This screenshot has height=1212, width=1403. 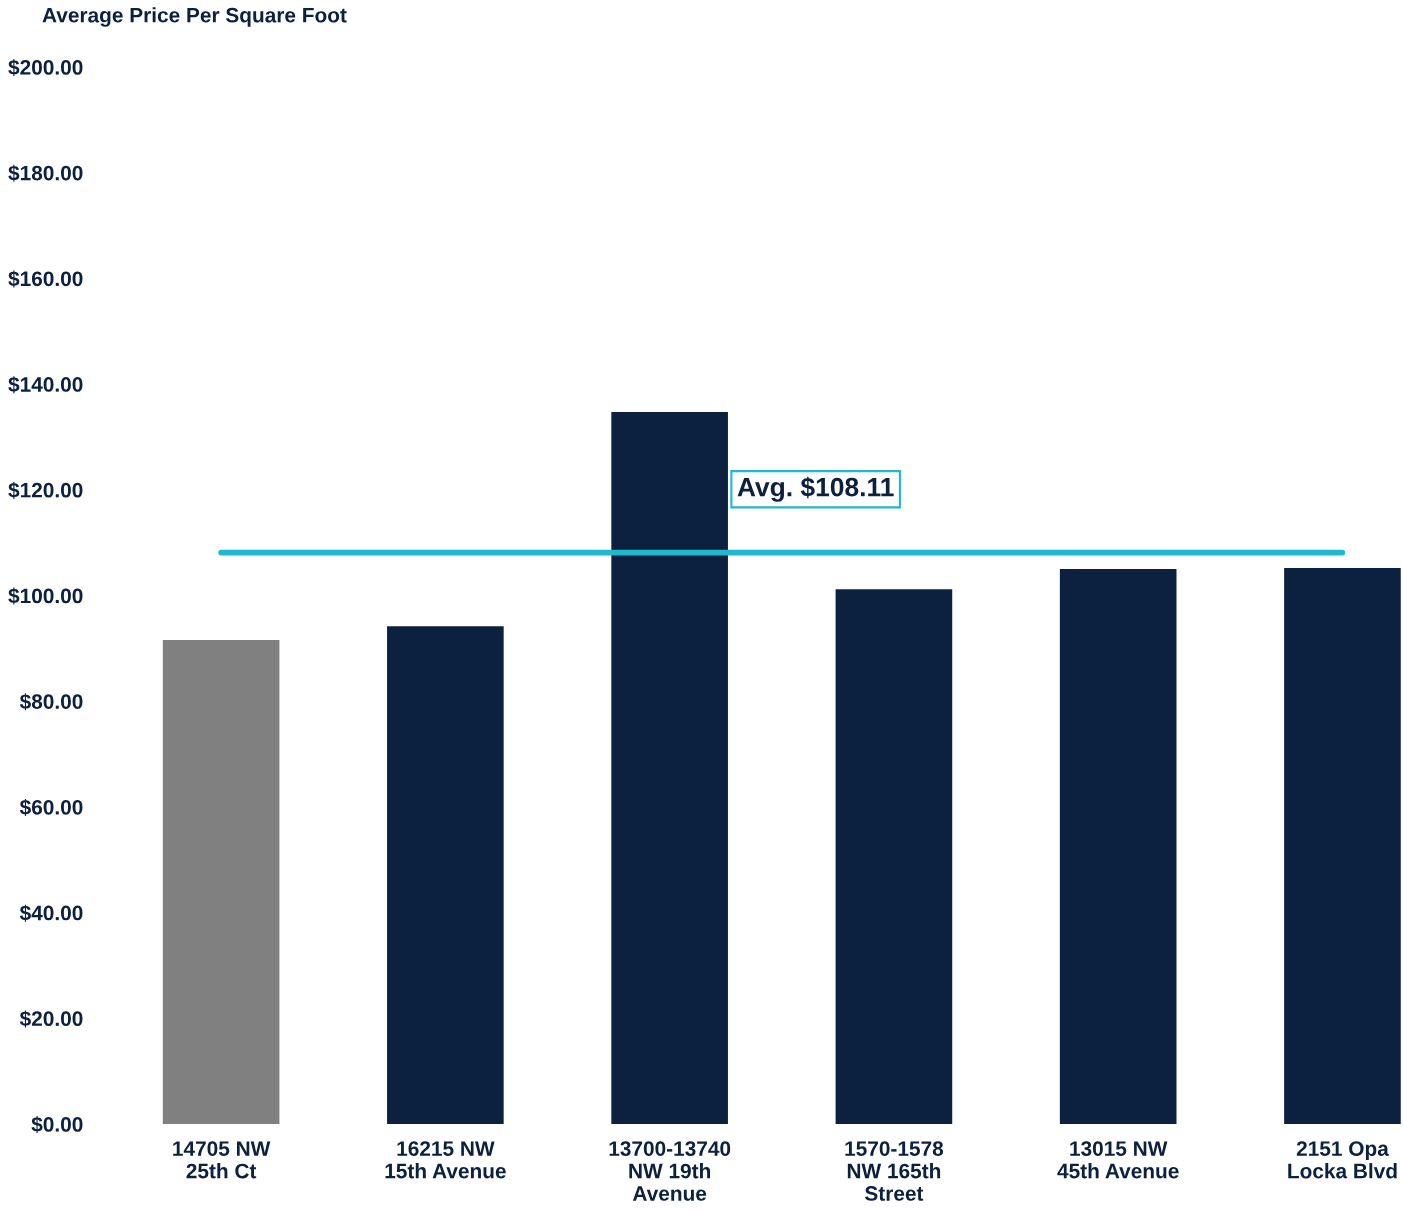 I want to click on y-tick-label: $40.00, so click(x=51, y=913).